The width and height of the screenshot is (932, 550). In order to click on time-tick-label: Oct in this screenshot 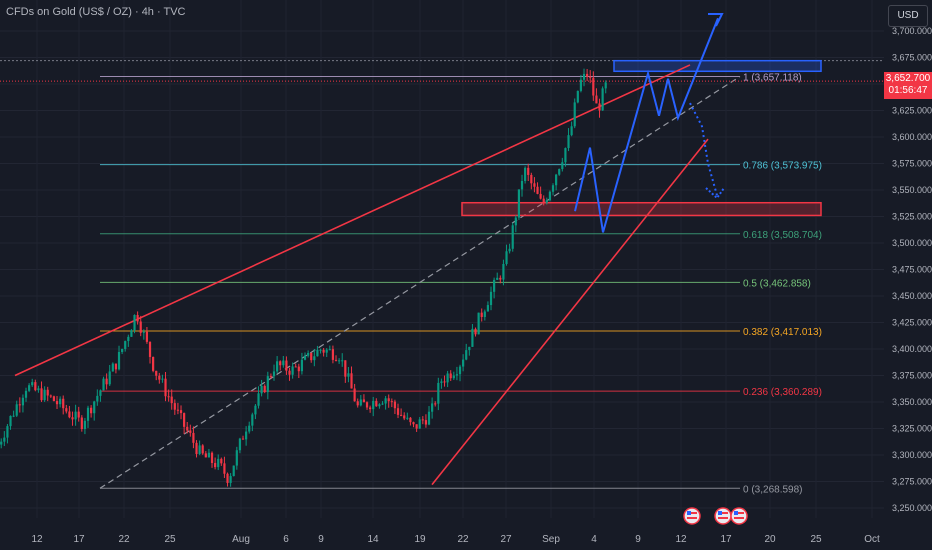, I will do `click(872, 539)`.